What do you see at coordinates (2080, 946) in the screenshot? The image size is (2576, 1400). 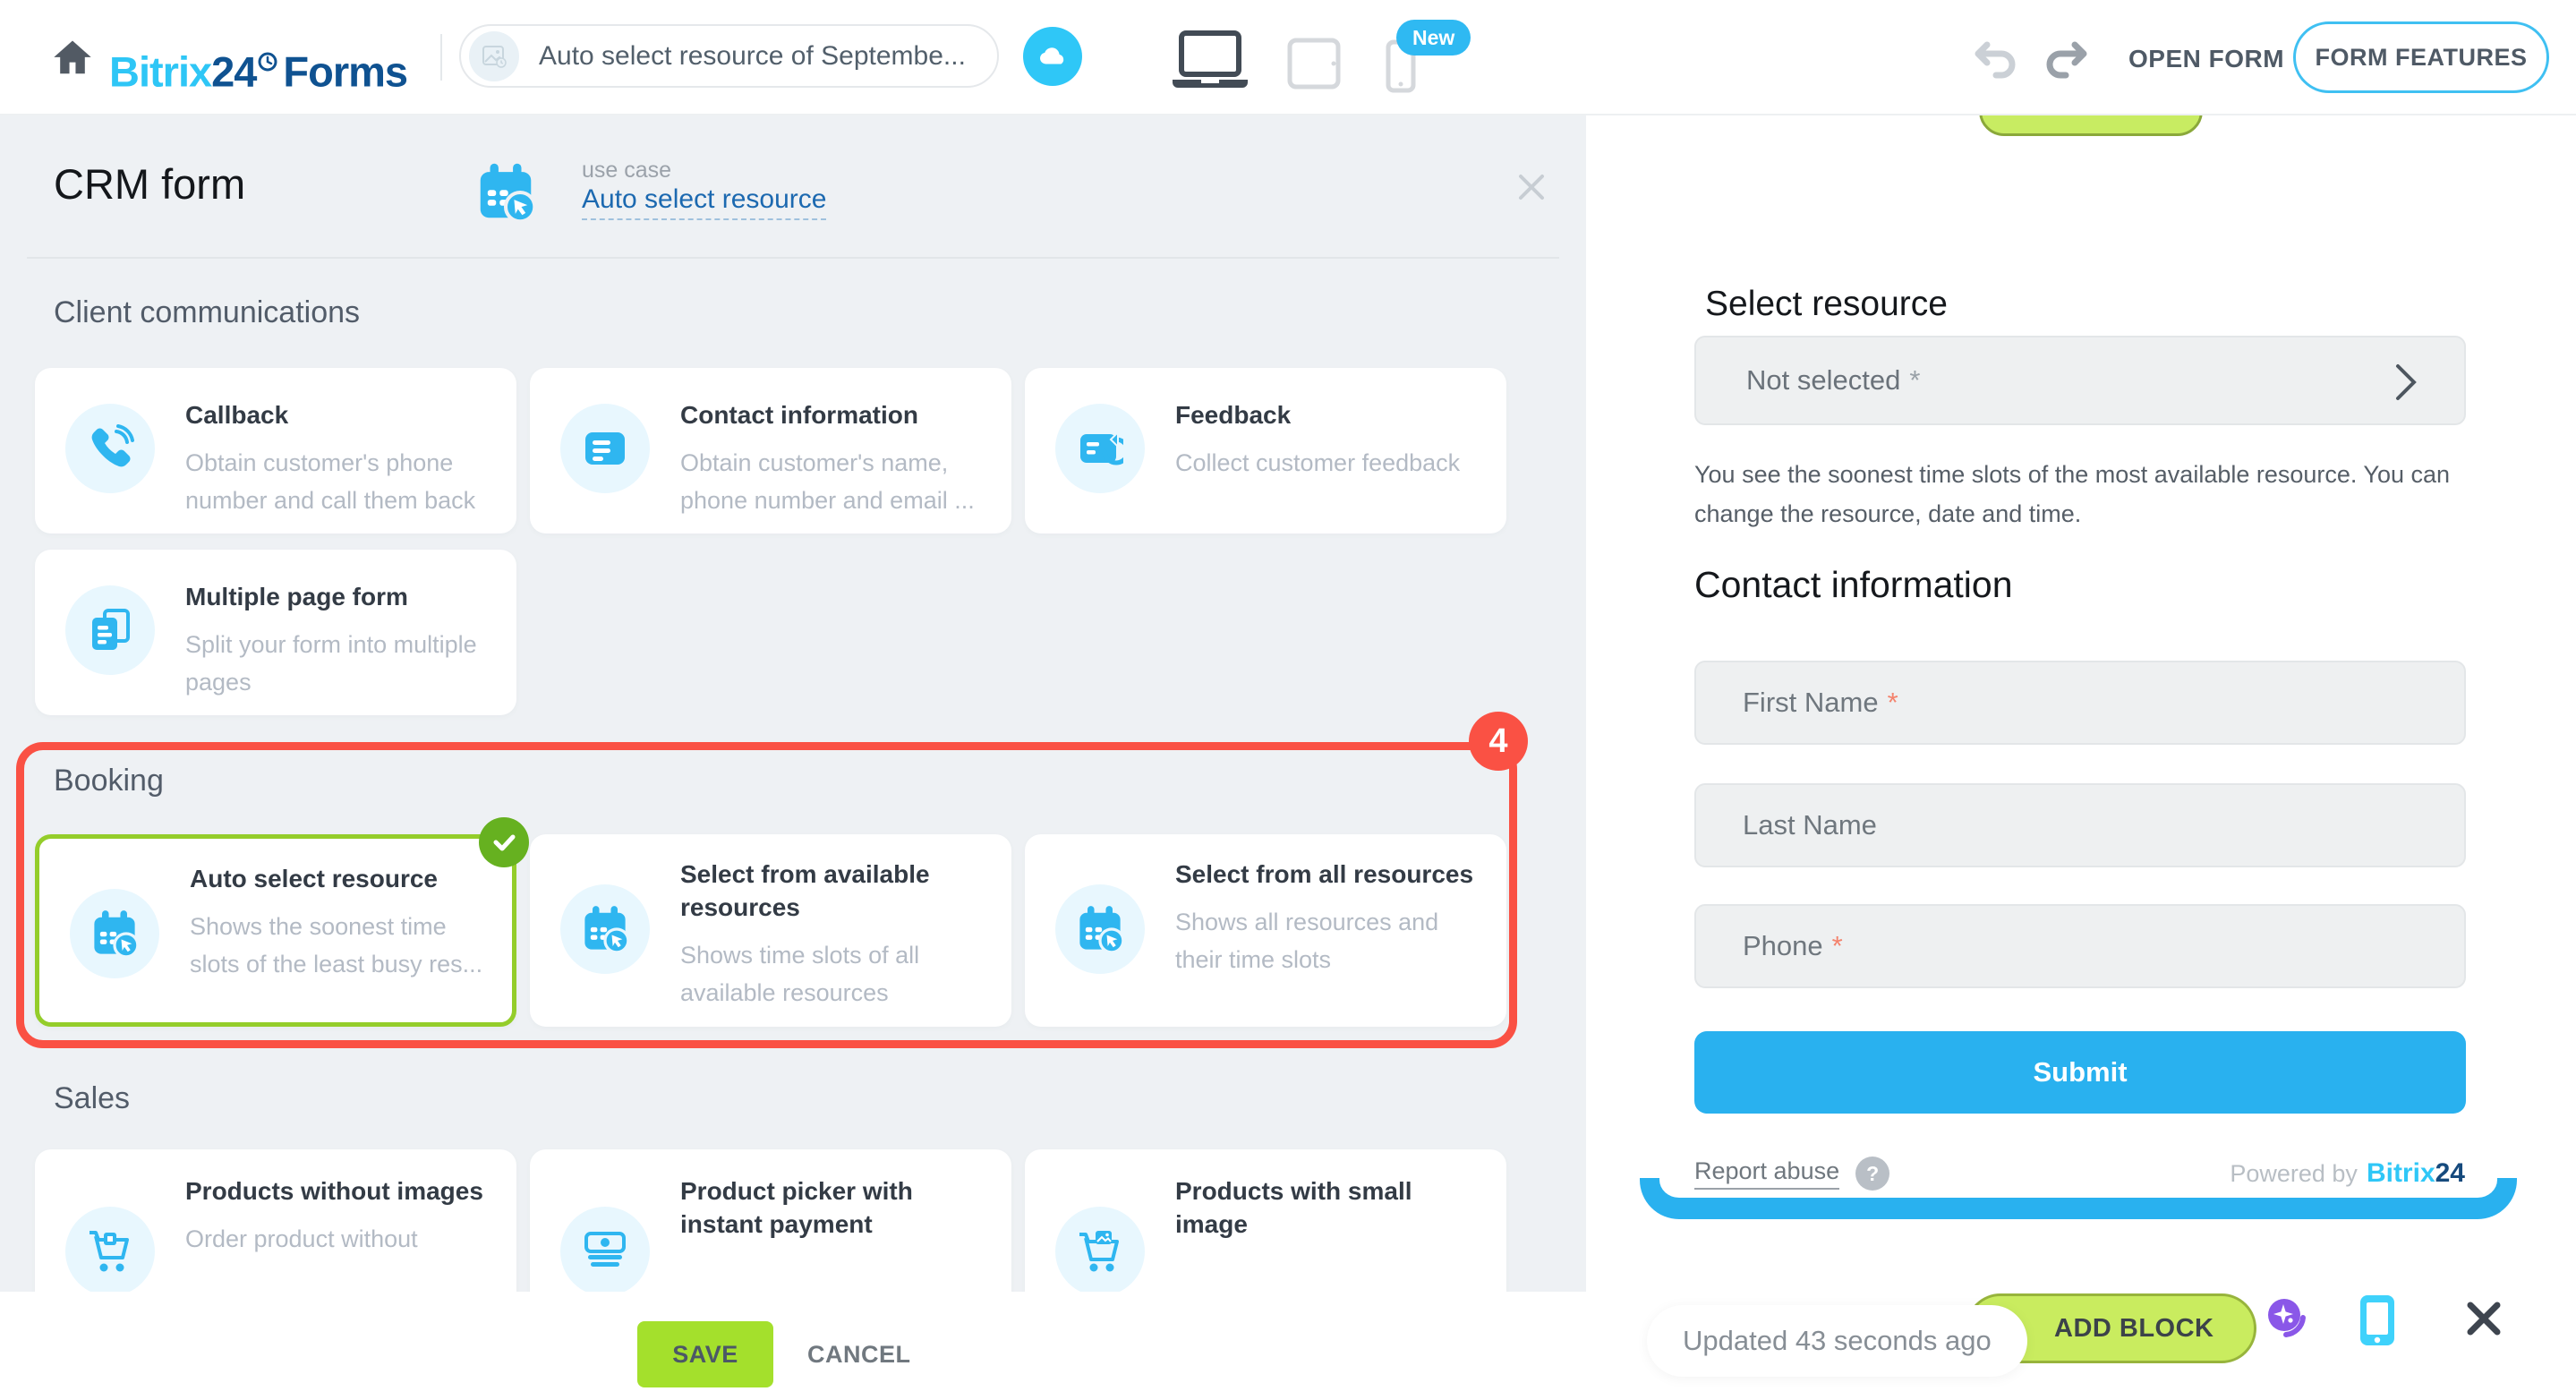 I see `phone-field: Phone *` at bounding box center [2080, 946].